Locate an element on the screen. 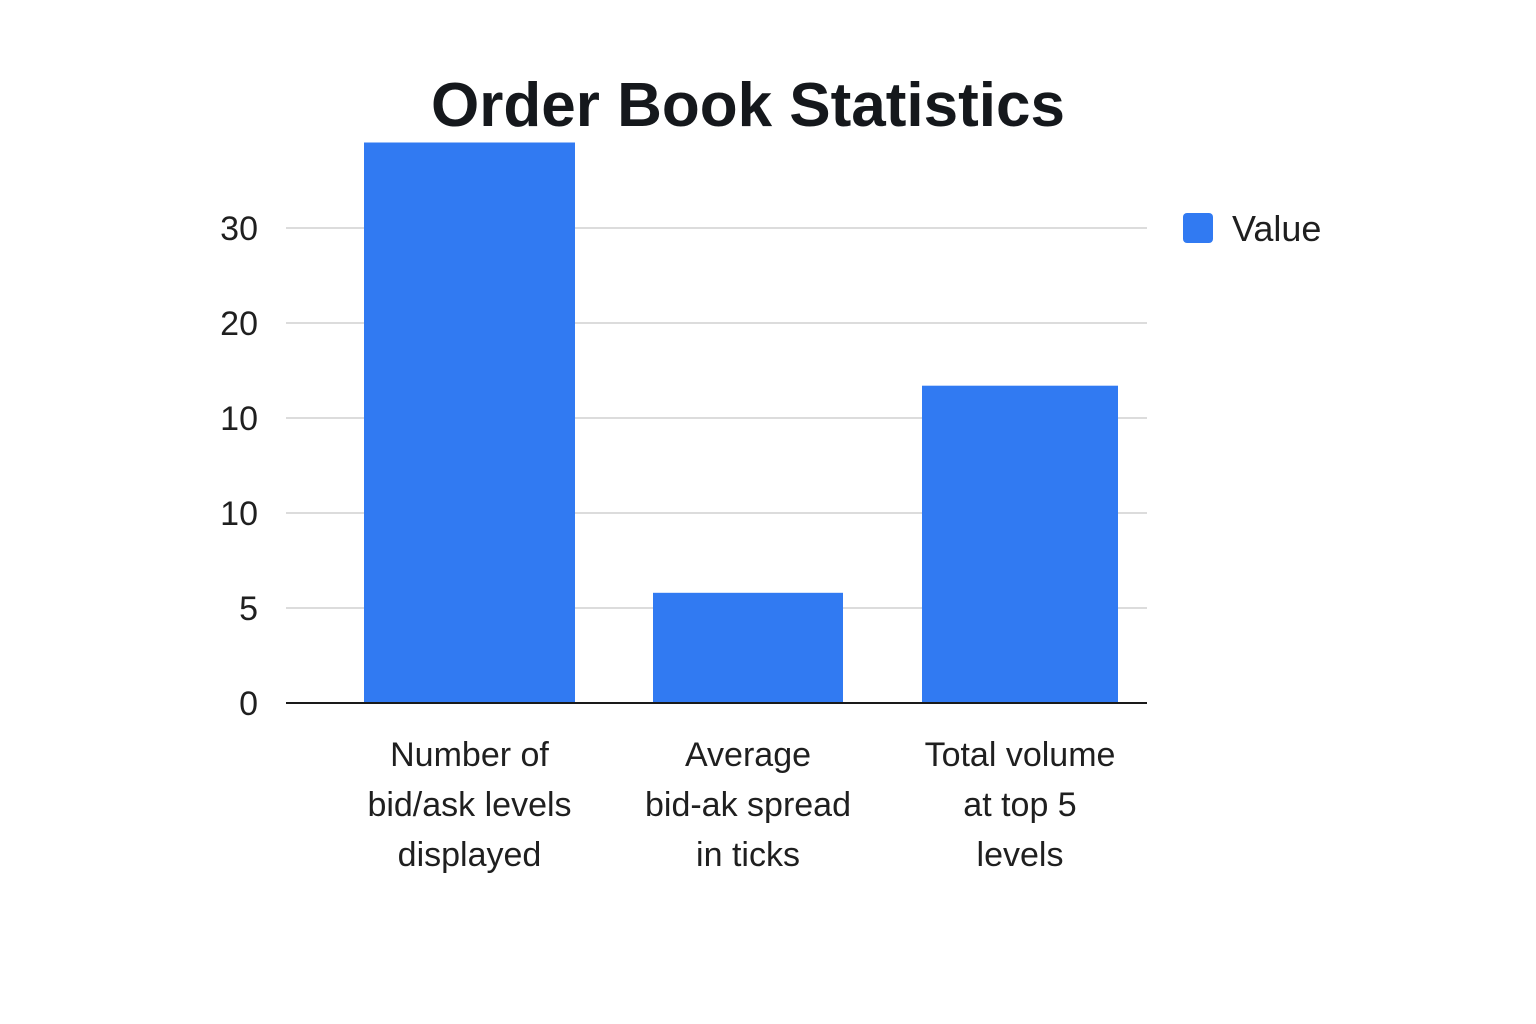 The image size is (1536, 1024). x-category-label-line: at top 5 is located at coordinates (1019, 805).